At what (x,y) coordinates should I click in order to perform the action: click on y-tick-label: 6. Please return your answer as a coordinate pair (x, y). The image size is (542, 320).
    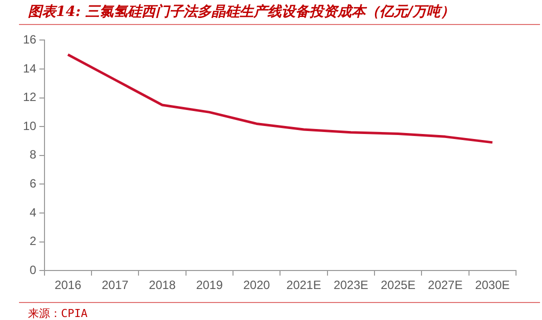
    Looking at the image, I should click on (33, 183).